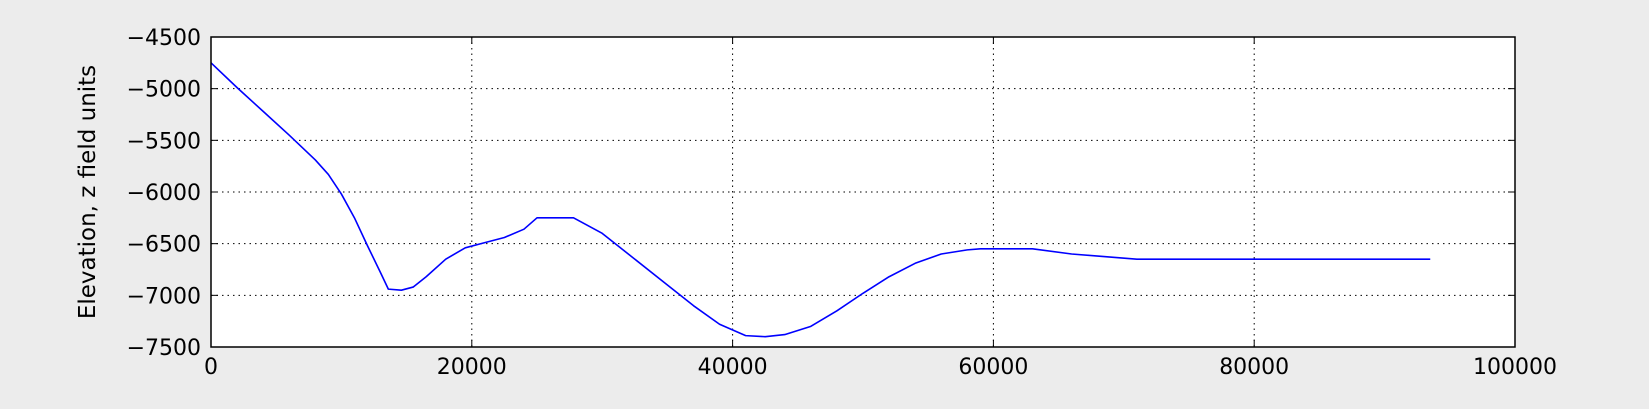 Image resolution: width=1649 pixels, height=409 pixels. Describe the element at coordinates (164, 38) in the screenshot. I see `y-tick-label: −4500` at that location.